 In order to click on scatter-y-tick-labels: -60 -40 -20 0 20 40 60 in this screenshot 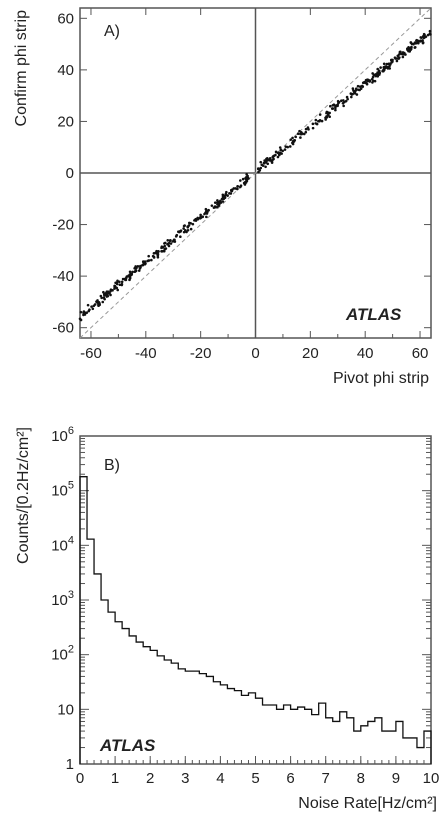, I will do `click(63, 173)`.